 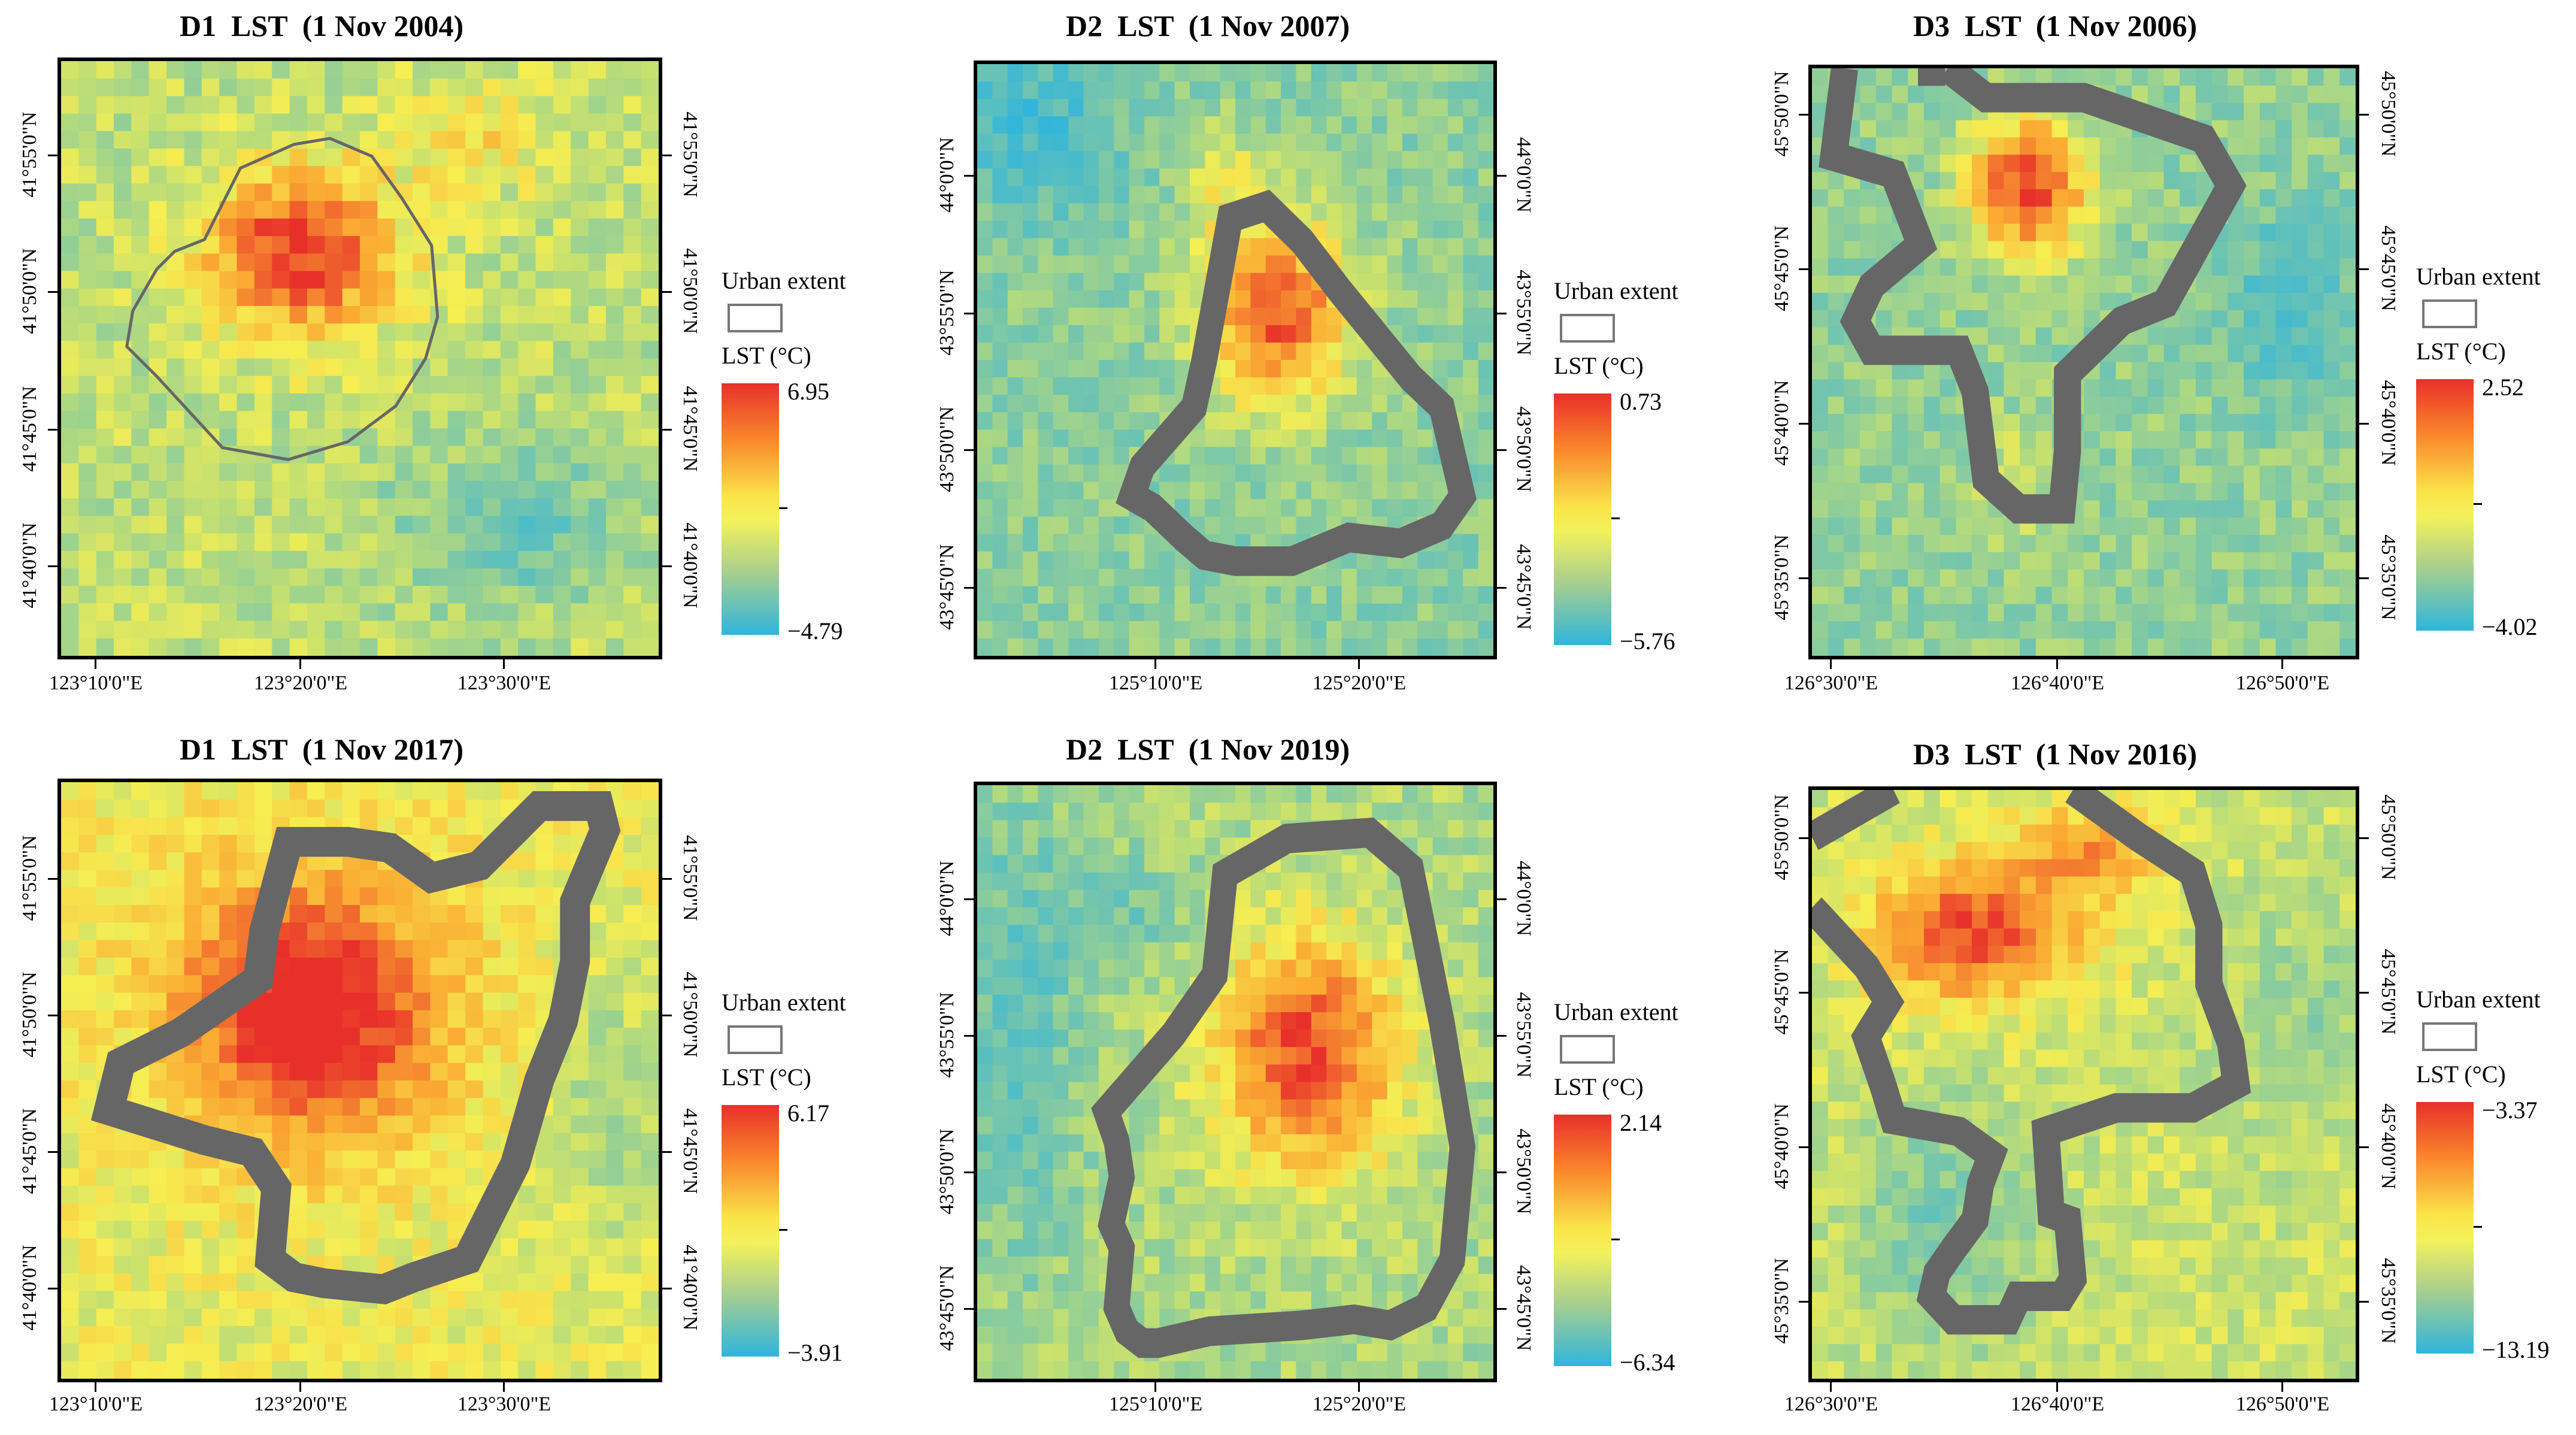 What do you see at coordinates (1359, 683) in the screenshot?
I see `lon-label: 125°20'0"E` at bounding box center [1359, 683].